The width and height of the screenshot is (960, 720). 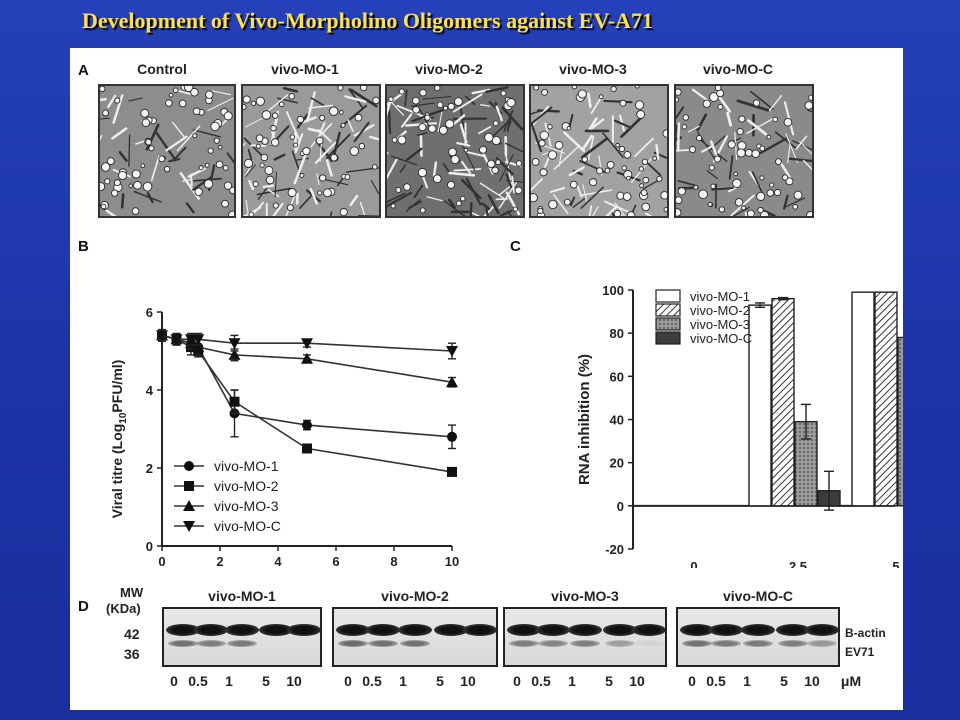 I want to click on panel-c-y-tick-label: 60, so click(x=617, y=376).